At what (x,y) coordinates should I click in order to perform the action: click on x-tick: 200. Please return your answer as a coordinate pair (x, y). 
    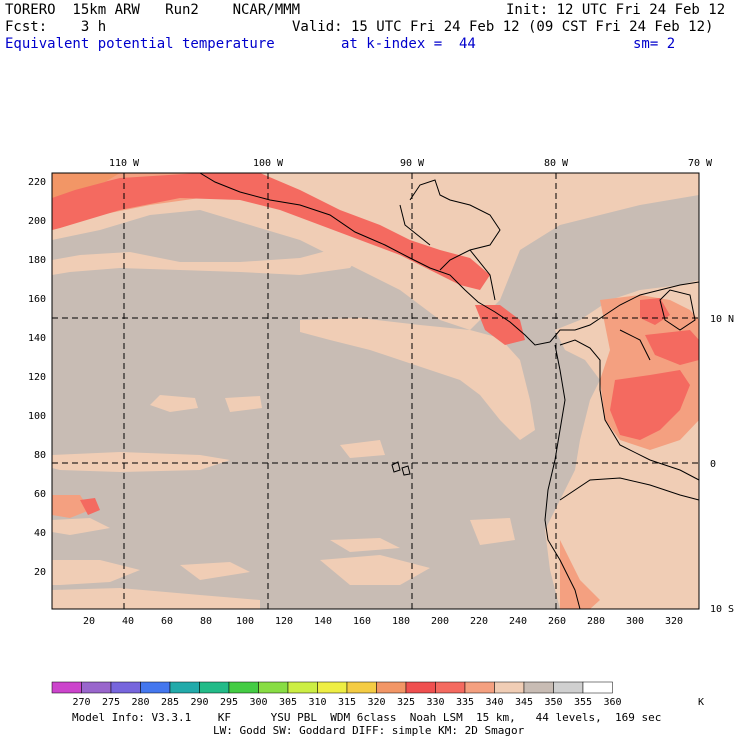
    Looking at the image, I should click on (440, 621).